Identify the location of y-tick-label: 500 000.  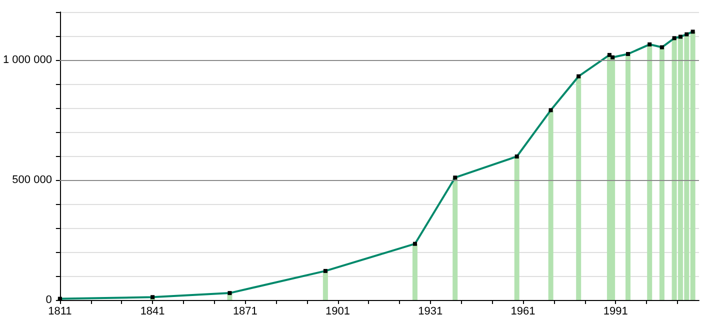
(32, 180).